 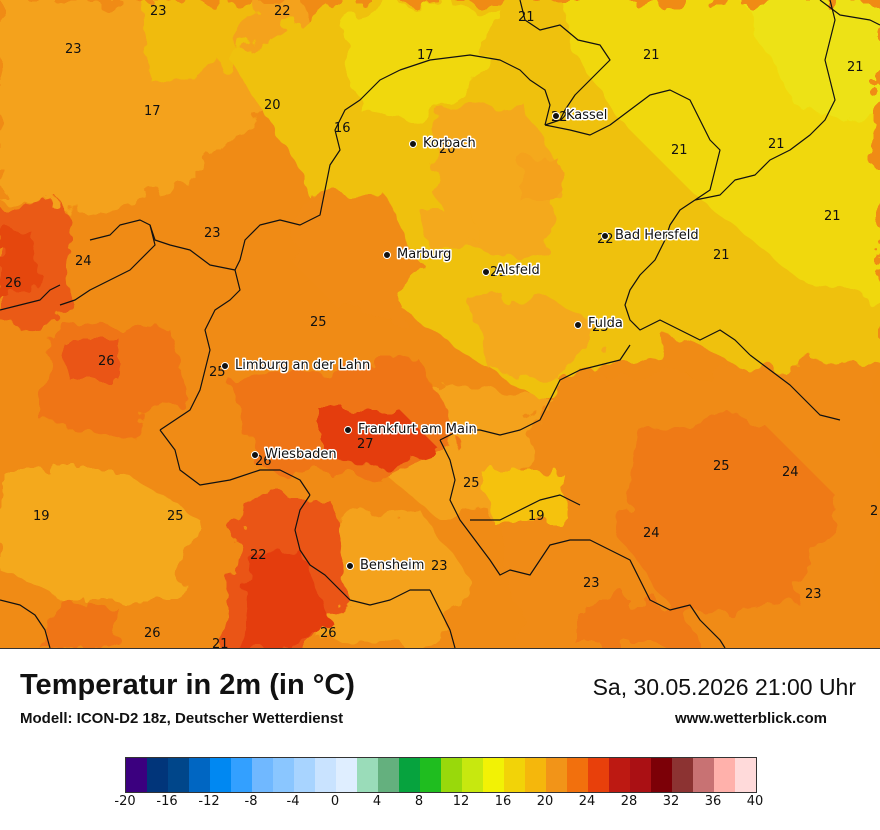 What do you see at coordinates (187, 685) in the screenshot?
I see `map-title: Temperatur in 2m (in °C)` at bounding box center [187, 685].